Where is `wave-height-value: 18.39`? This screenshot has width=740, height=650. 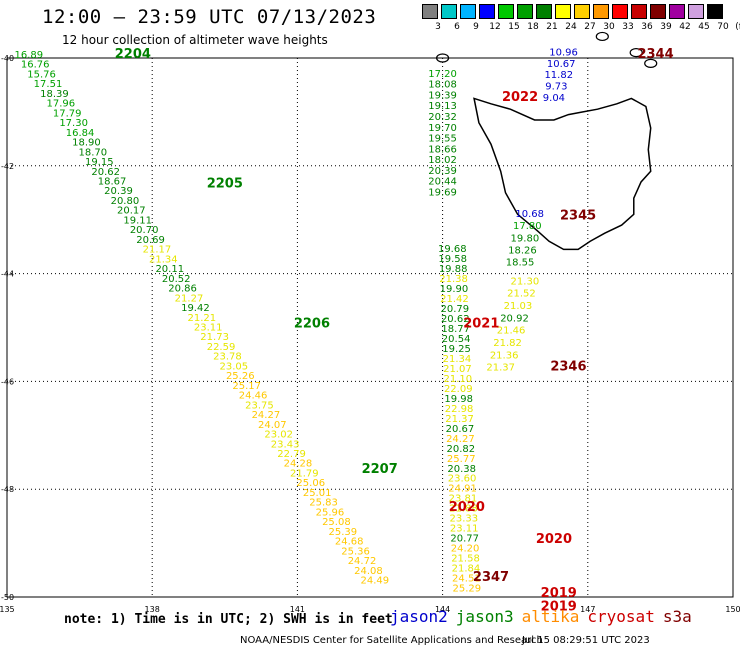
wave-height-value: 18.39 is located at coordinates (54, 94).